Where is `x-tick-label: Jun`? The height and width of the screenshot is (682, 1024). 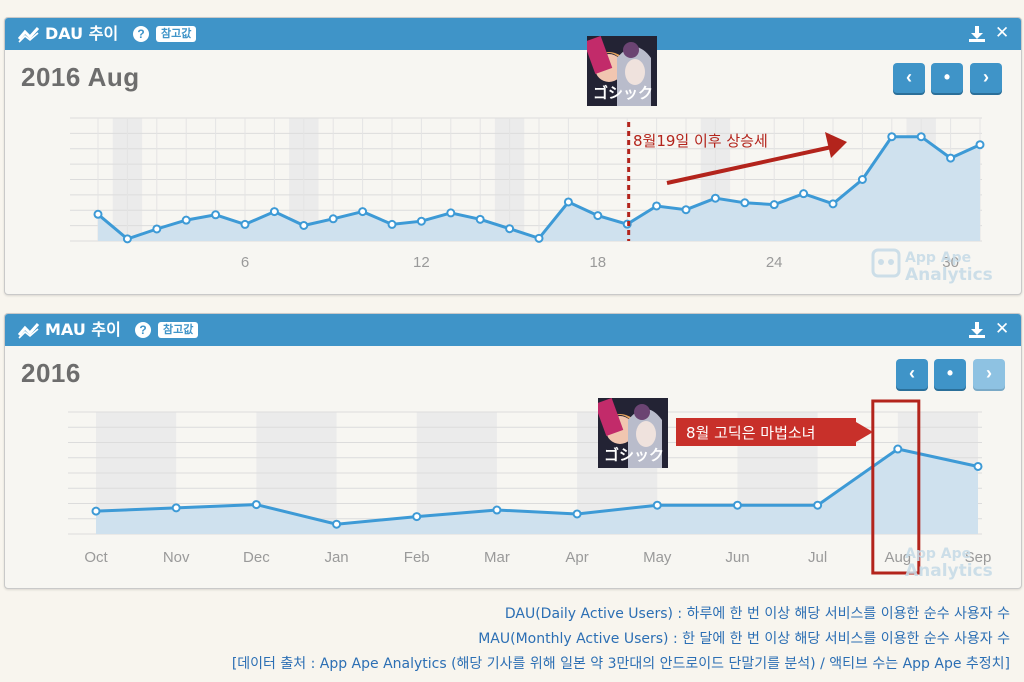
x-tick-label: Jun is located at coordinates (737, 557).